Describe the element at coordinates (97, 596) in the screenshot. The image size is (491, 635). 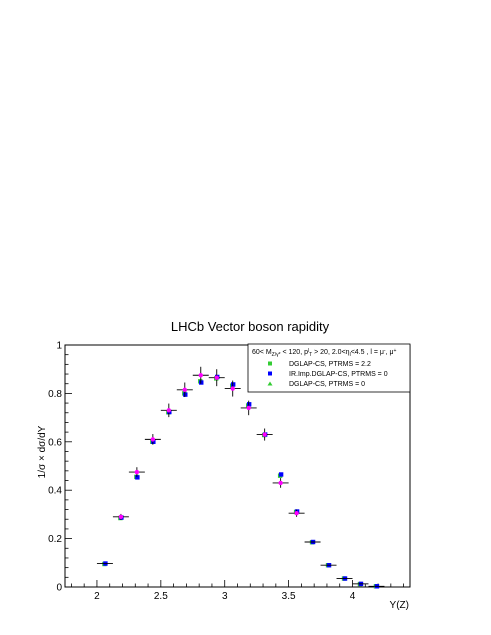
I see `x-tick-label: 2` at that location.